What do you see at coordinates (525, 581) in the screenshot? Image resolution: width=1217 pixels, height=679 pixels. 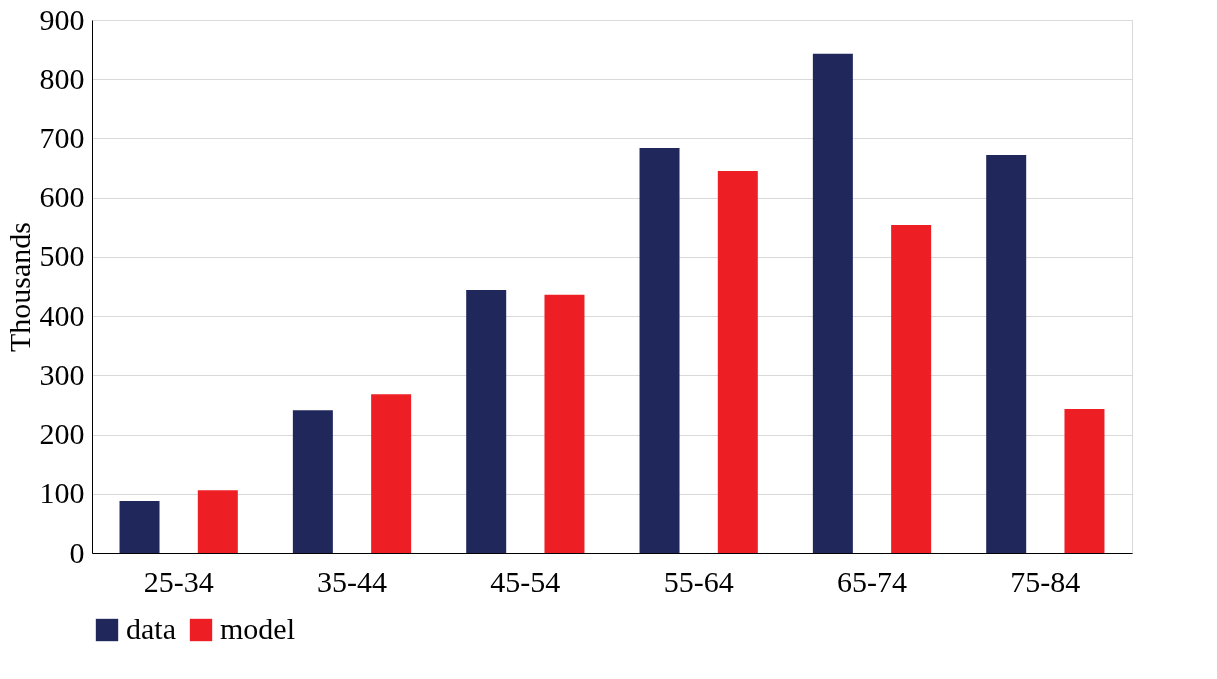 I see `x-tick-label: 45-54` at bounding box center [525, 581].